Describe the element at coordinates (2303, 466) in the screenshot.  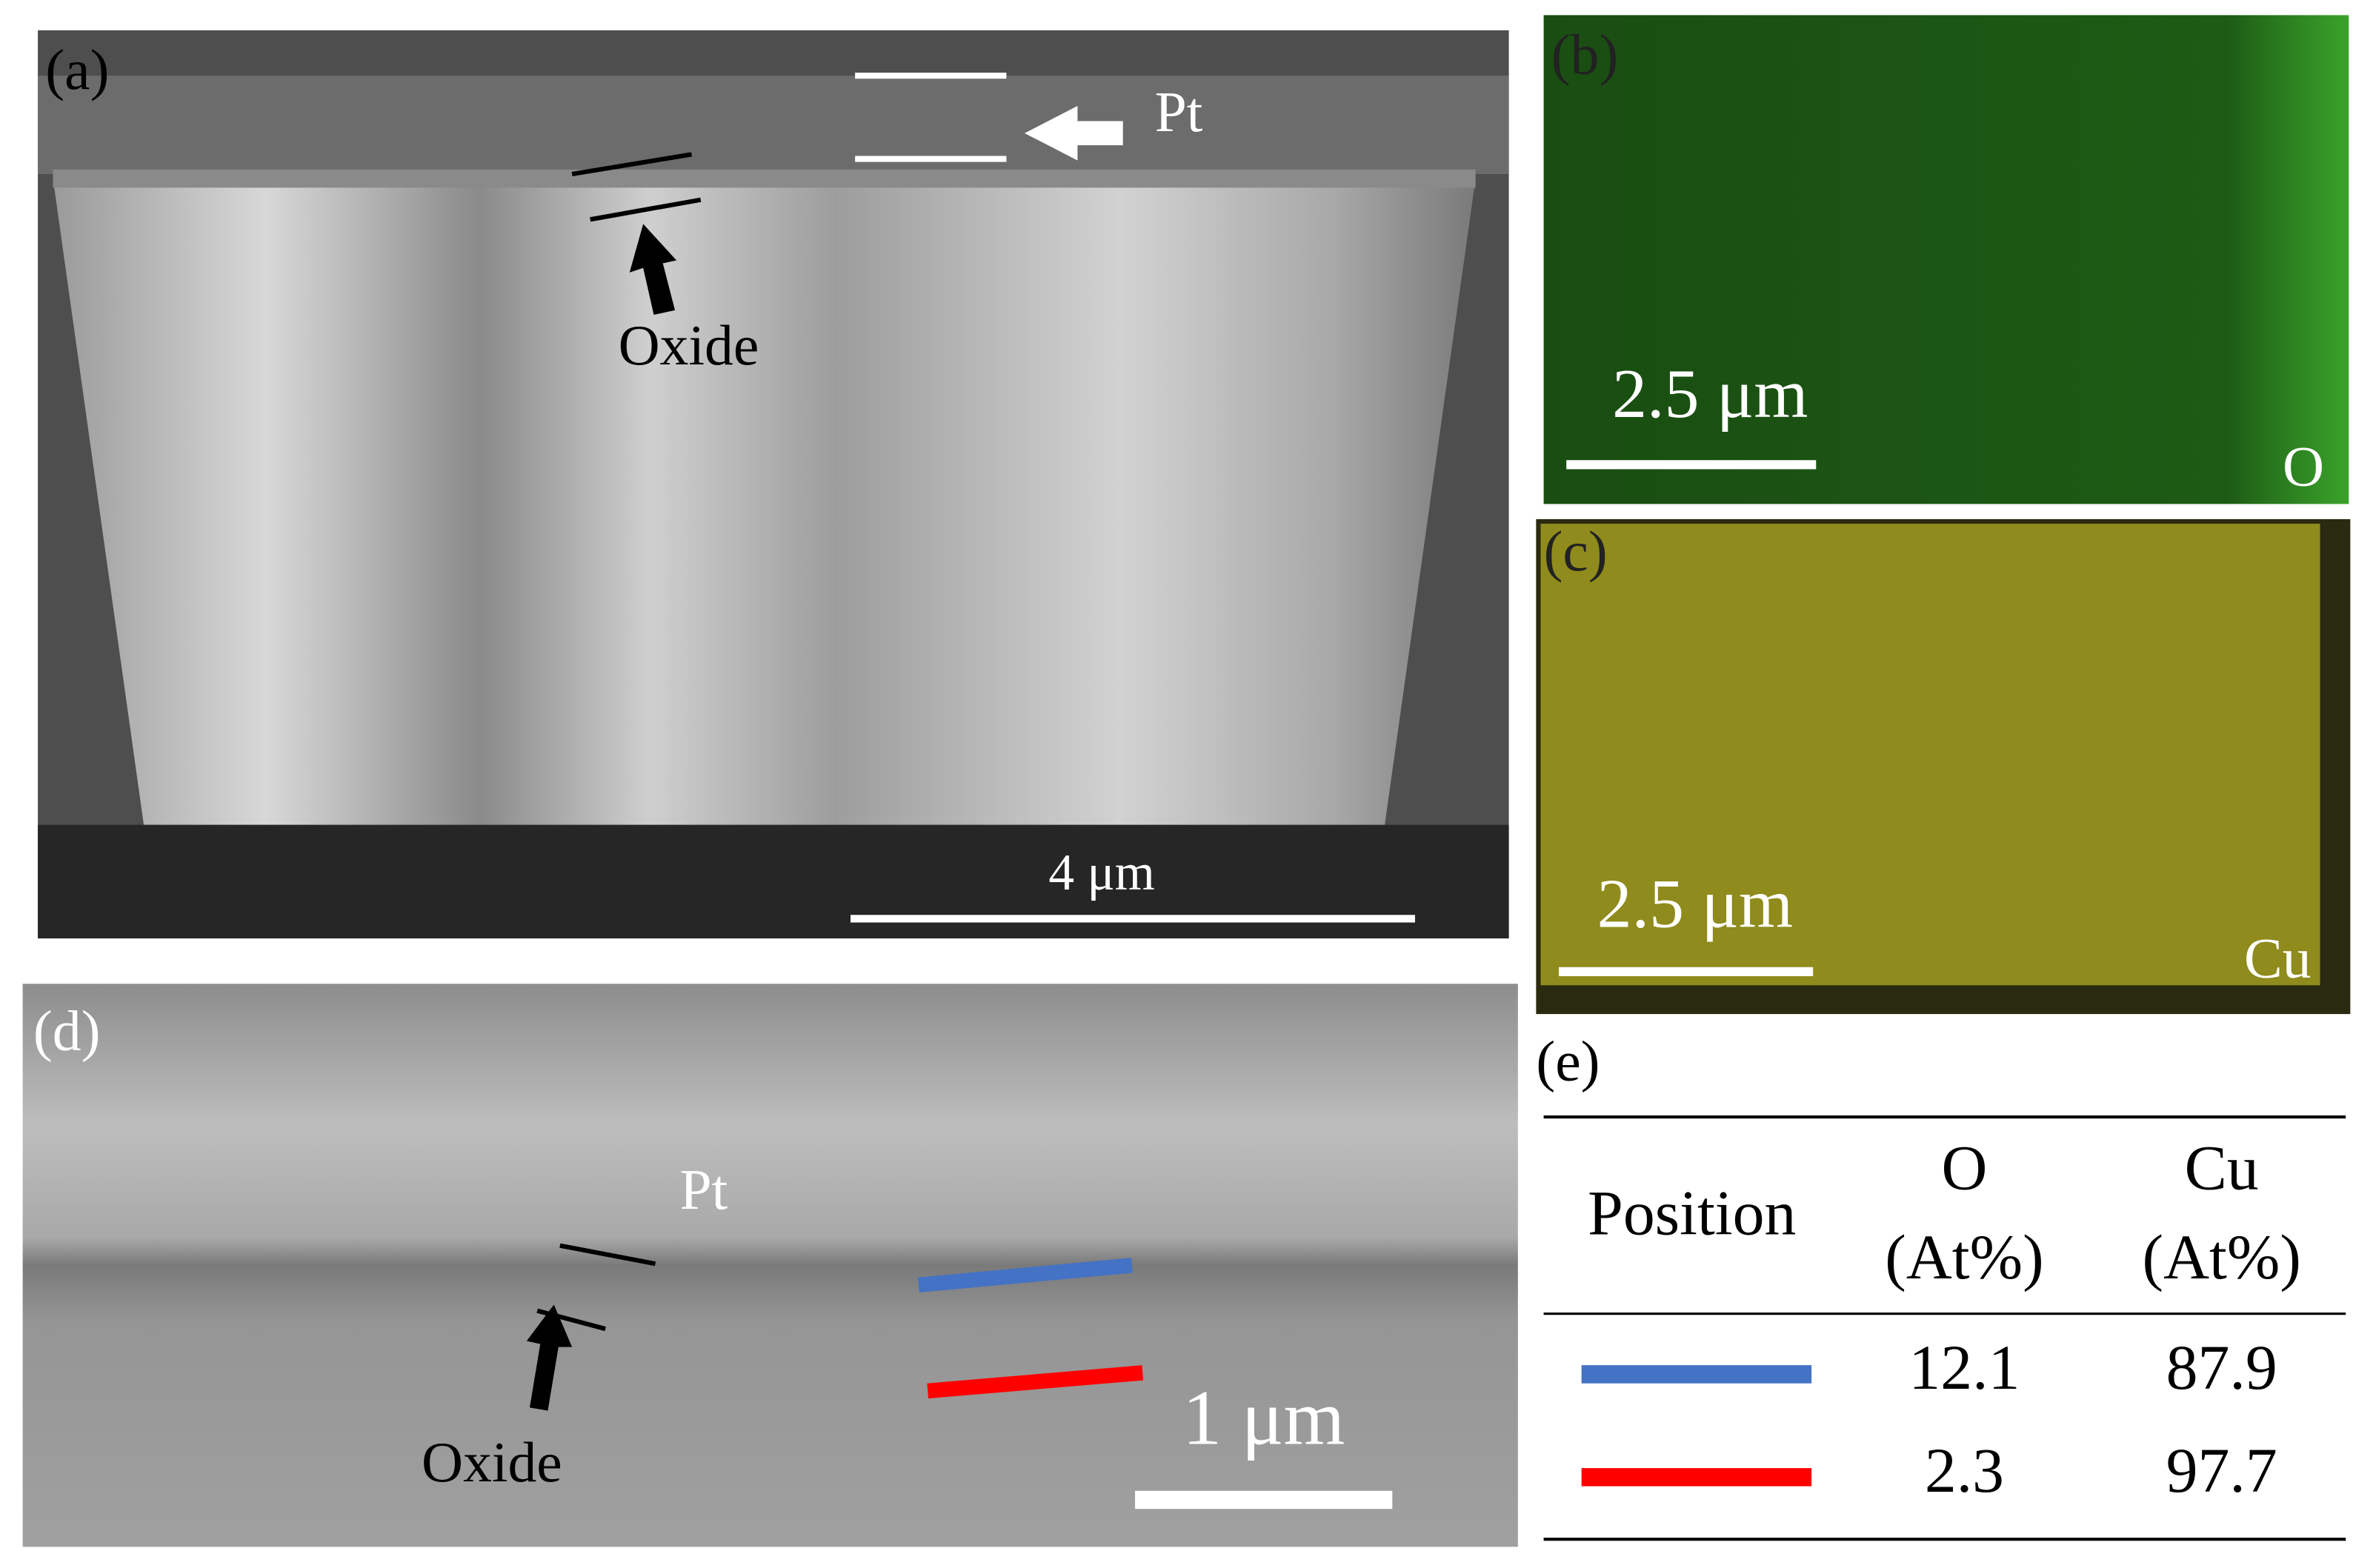
I see `element-label: O` at that location.